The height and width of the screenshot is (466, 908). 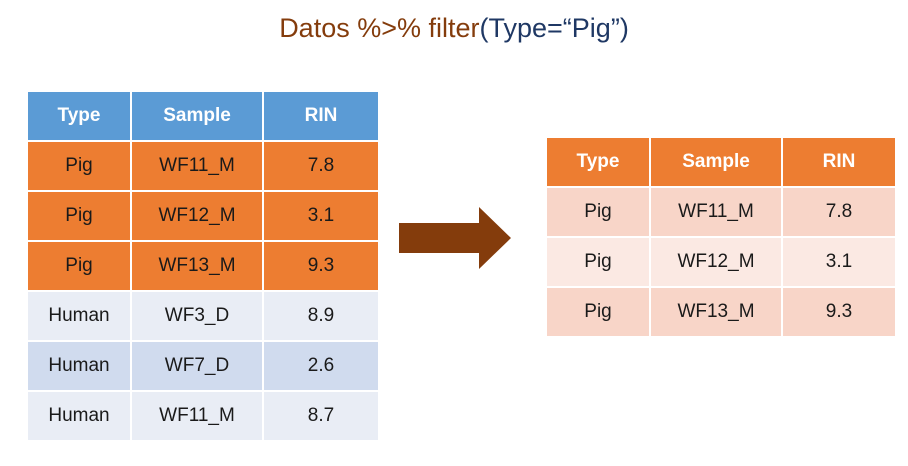 I want to click on cell-rin: 8.7, so click(x=321, y=416).